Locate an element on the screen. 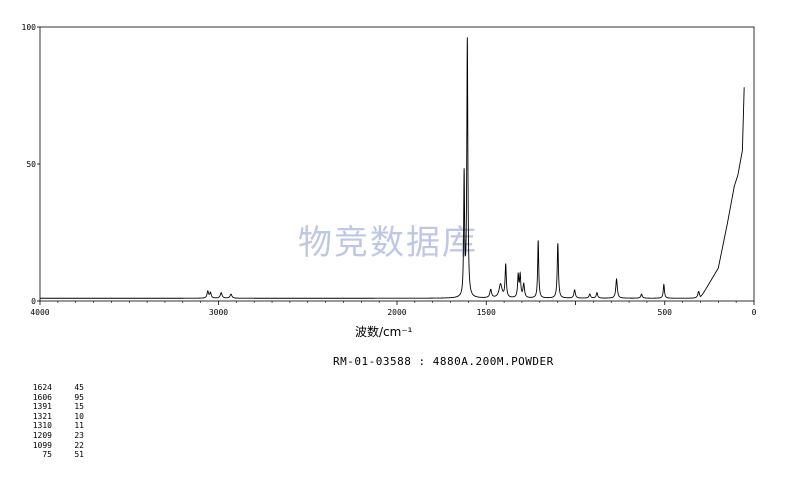  x-tick-label: 1500 is located at coordinates (486, 312).